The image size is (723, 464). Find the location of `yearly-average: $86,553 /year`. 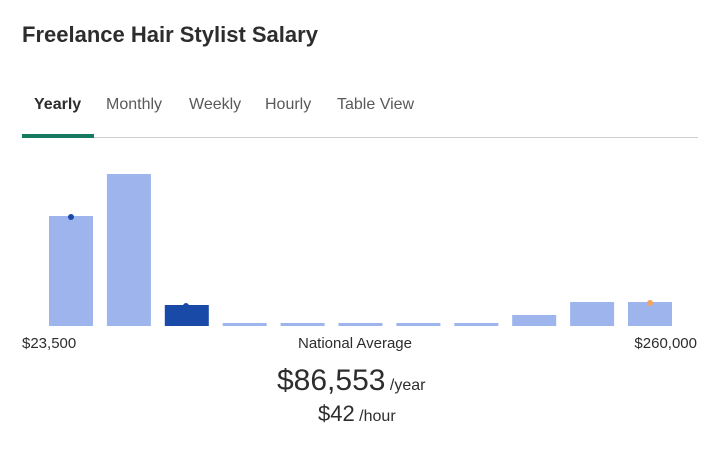

yearly-average: $86,553 /year is located at coordinates (351, 381).